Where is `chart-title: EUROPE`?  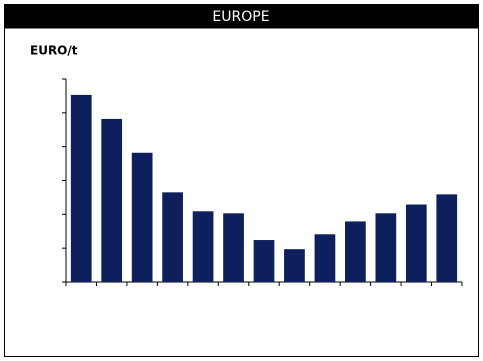
chart-title: EUROPE is located at coordinates (240, 17).